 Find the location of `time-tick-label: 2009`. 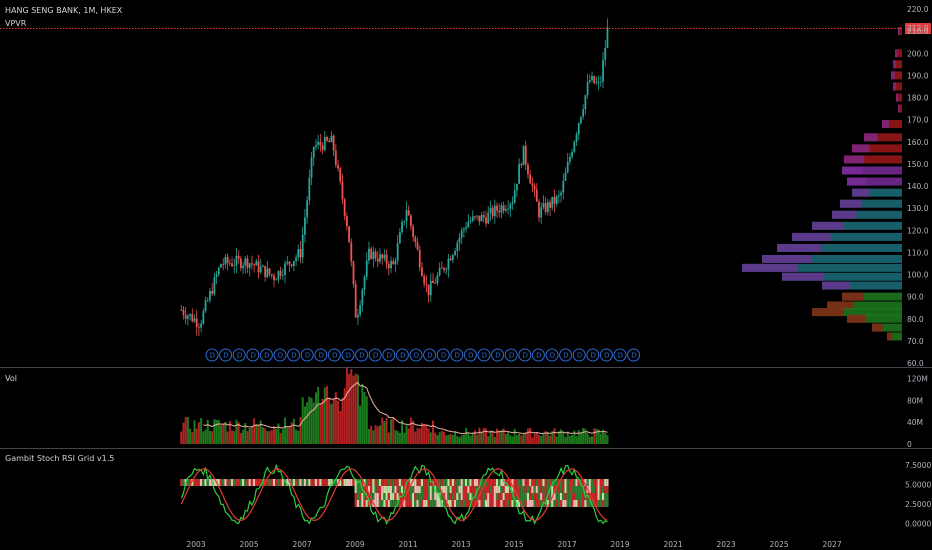

time-tick-label: 2009 is located at coordinates (355, 544).